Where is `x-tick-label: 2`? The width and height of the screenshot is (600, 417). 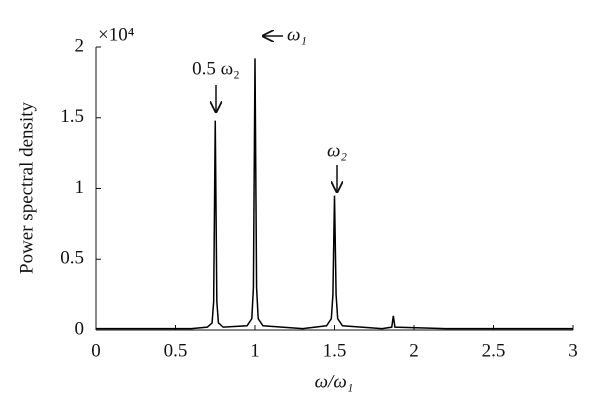 x-tick-label: 2 is located at coordinates (414, 350).